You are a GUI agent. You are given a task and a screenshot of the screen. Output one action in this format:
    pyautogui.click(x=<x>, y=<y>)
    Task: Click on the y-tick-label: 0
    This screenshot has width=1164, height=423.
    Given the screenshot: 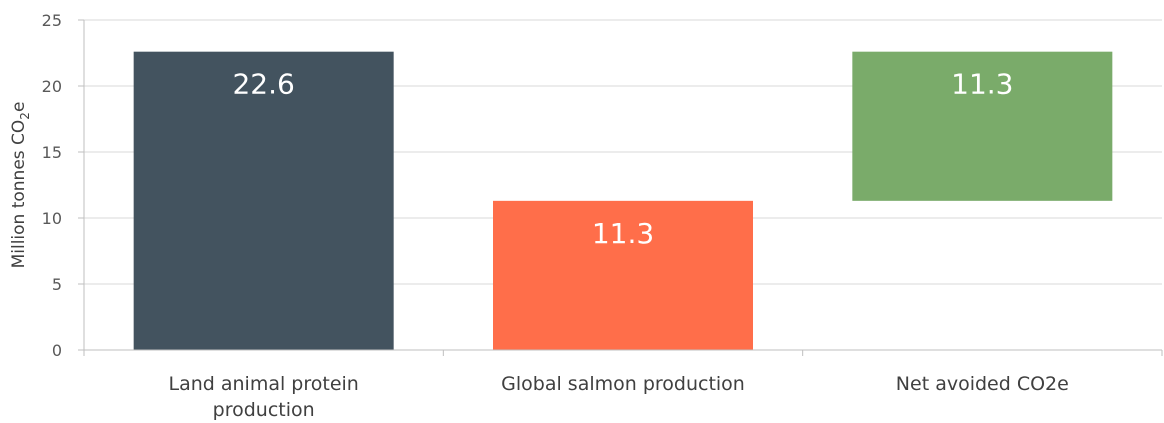 What is the action you would take?
    pyautogui.click(x=57, y=350)
    